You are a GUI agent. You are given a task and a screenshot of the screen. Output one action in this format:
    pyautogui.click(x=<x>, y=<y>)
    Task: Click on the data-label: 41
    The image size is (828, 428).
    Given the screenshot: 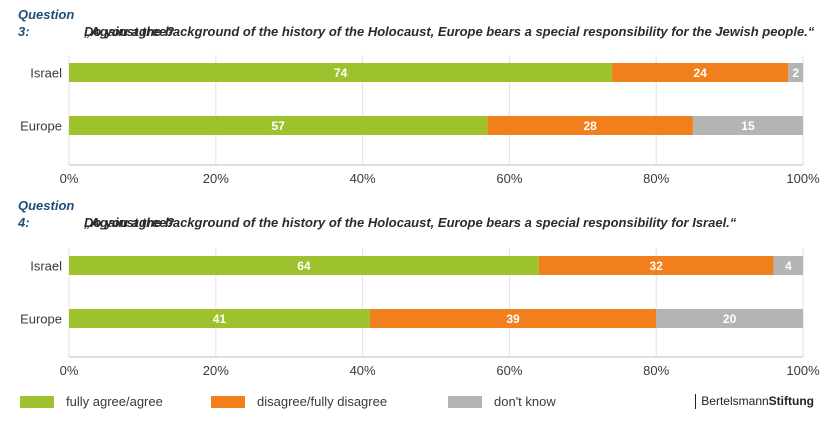 What is the action you would take?
    pyautogui.click(x=220, y=319)
    